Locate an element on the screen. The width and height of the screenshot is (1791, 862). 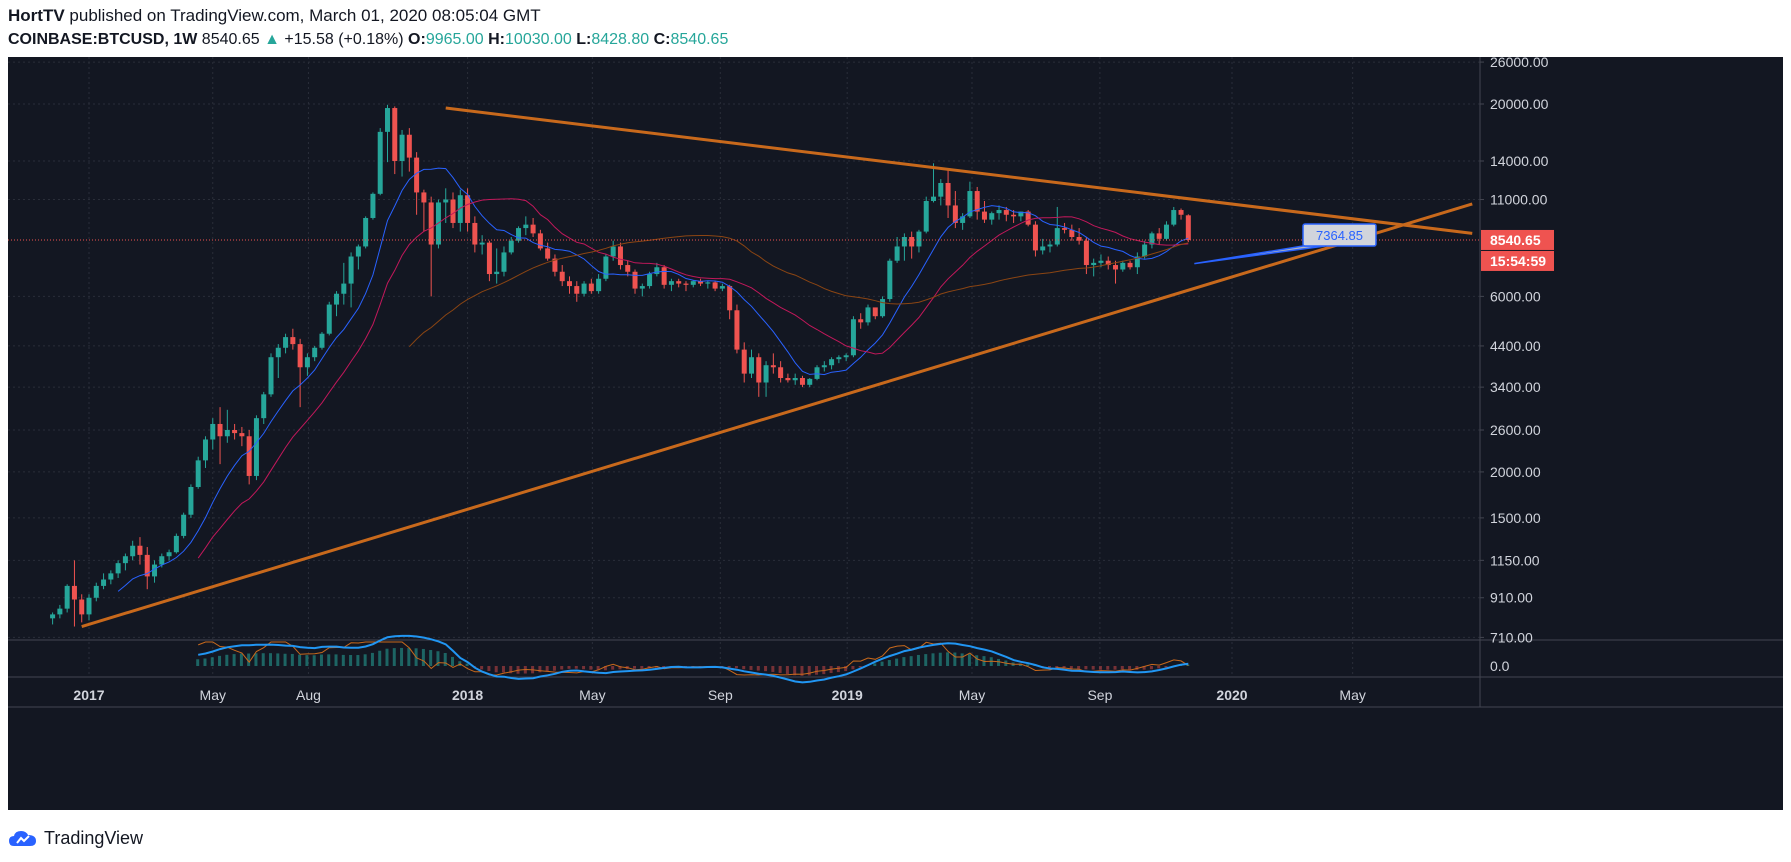
symbol-label: COINBASE:BTCUSD, 1W is located at coordinates (103, 39).